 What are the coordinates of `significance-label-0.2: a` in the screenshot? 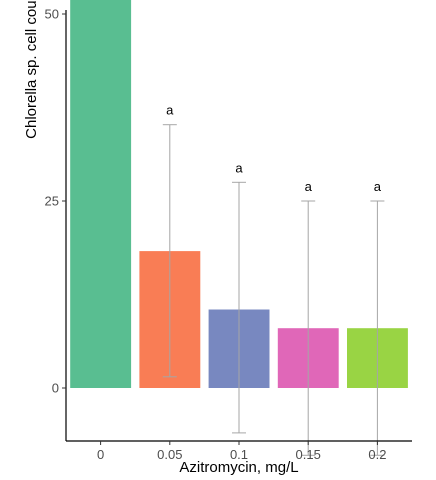 It's located at (378, 186).